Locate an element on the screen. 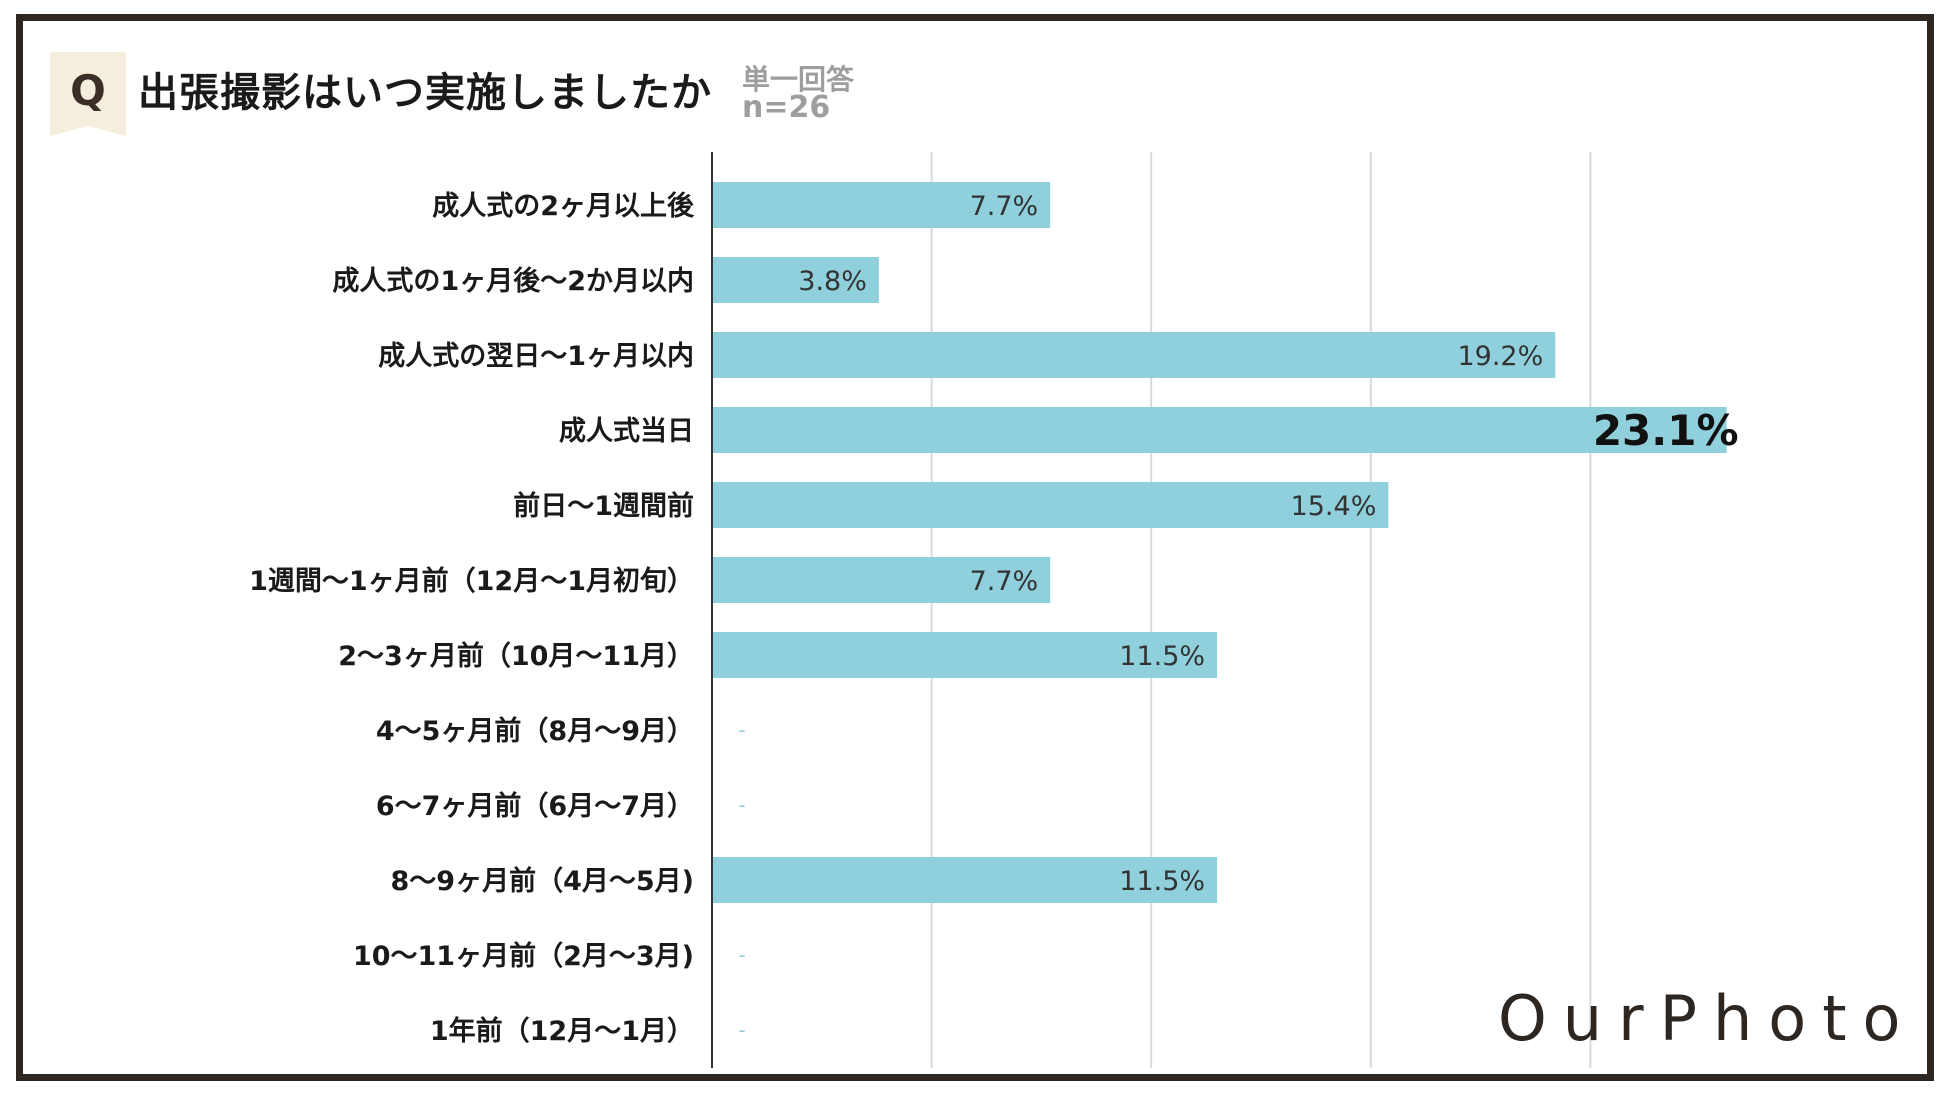 The image size is (1950, 1097). category-label: 1週間～1ヶ月前（12月～1月初旬） is located at coordinates (471, 581).